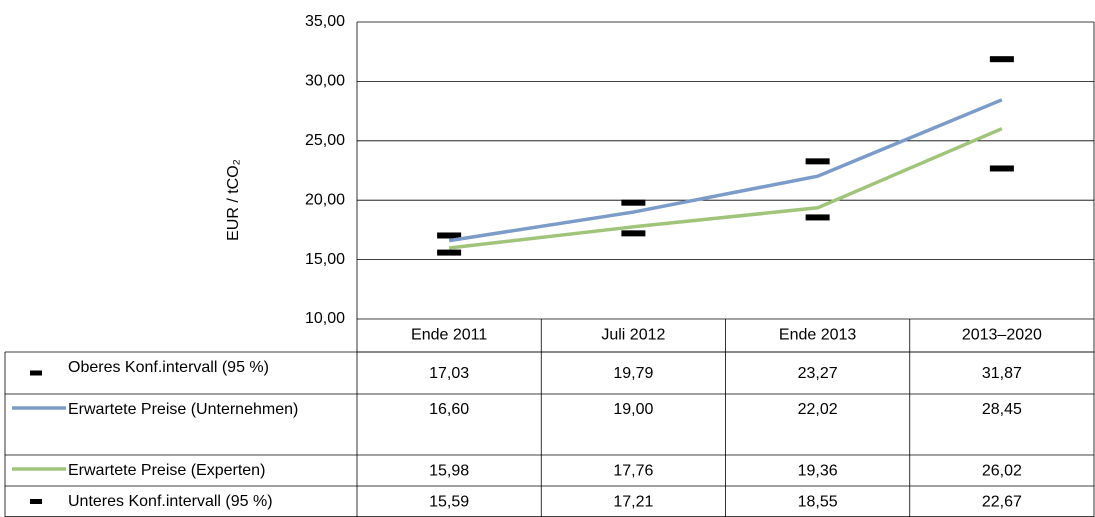  What do you see at coordinates (818, 373) in the screenshot?
I see `table-value: 23,27` at bounding box center [818, 373].